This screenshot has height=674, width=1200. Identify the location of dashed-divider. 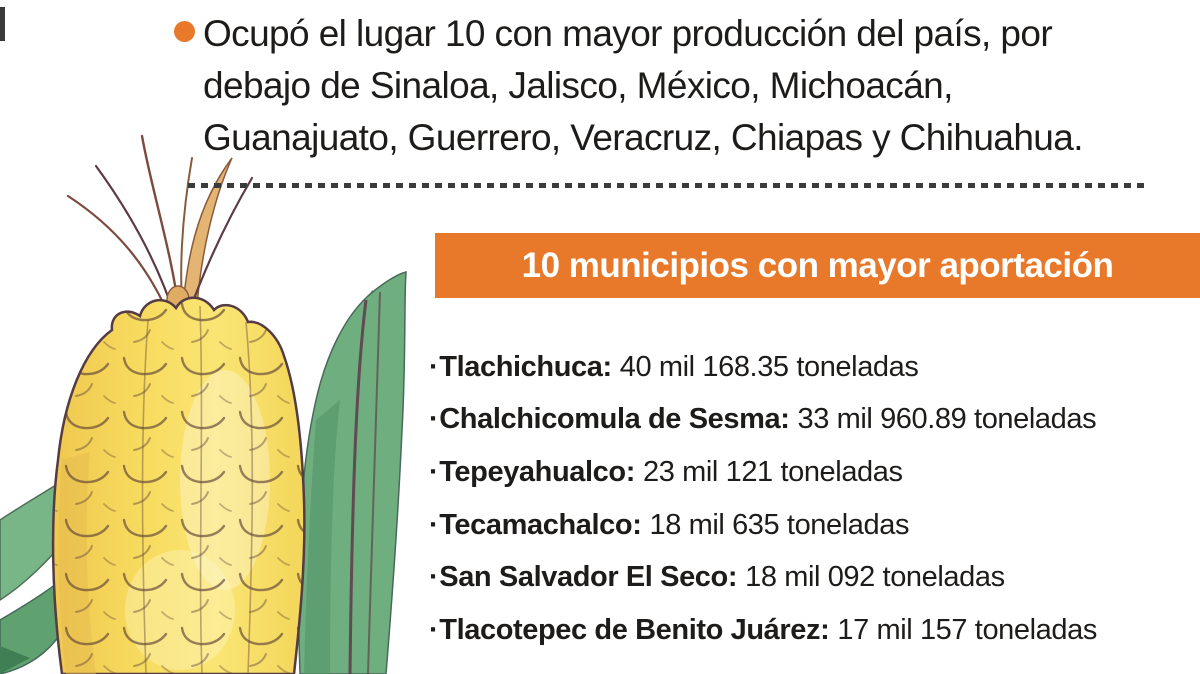
(668, 185).